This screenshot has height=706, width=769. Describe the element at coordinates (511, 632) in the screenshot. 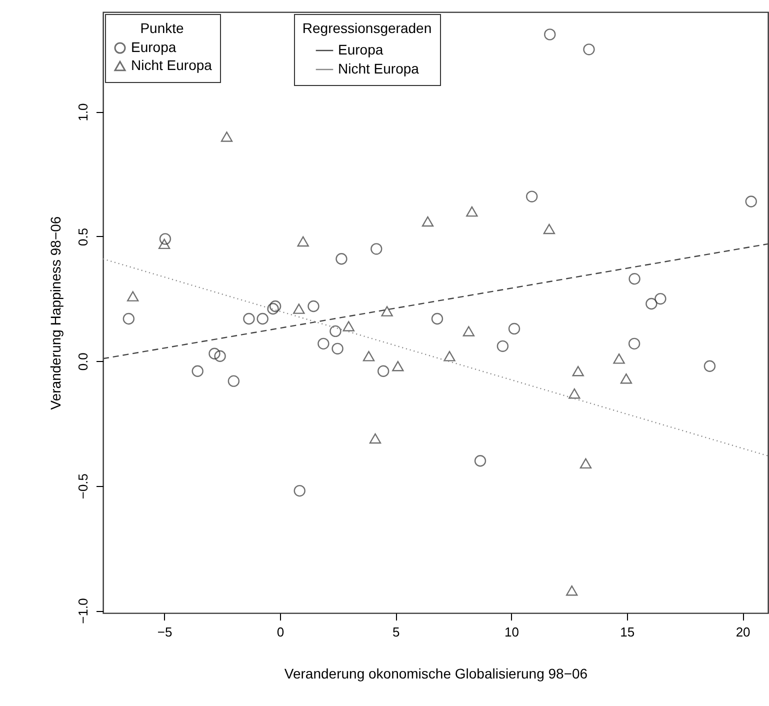

I see `x-tick-label: 10` at that location.